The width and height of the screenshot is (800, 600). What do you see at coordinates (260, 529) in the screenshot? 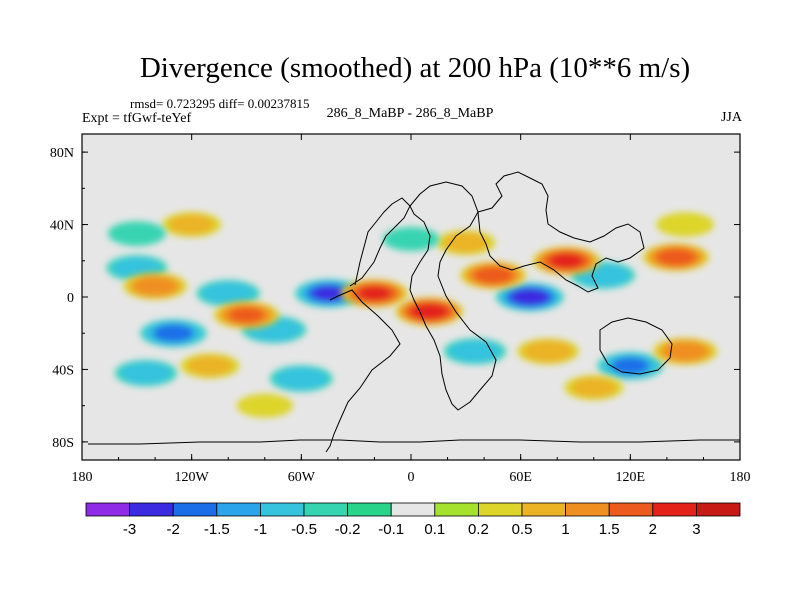
I see `colorbar-label: -1` at bounding box center [260, 529].